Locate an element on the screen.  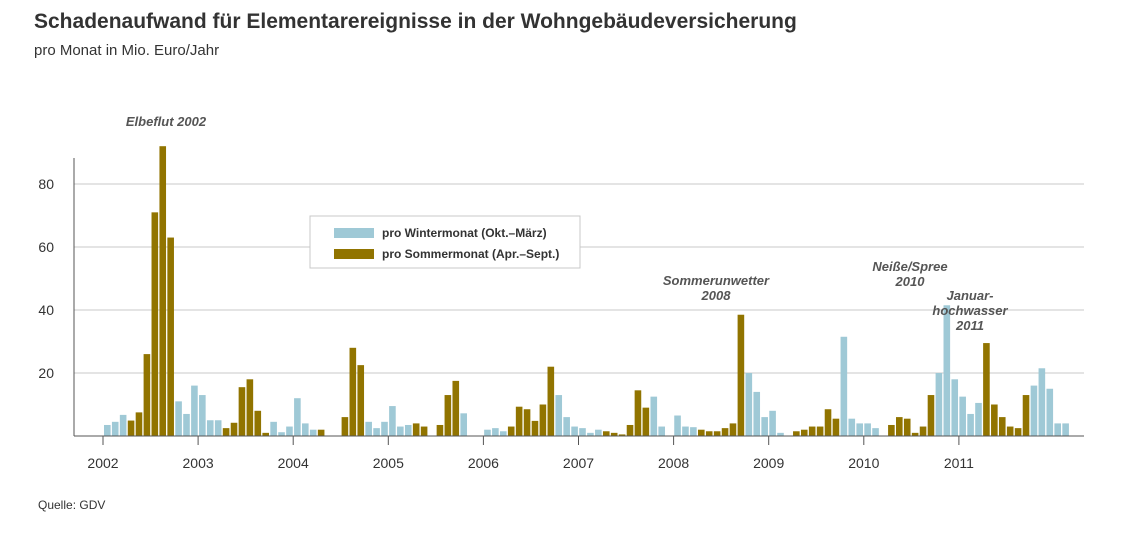
x-tick-label: 2011 is located at coordinates (959, 463).